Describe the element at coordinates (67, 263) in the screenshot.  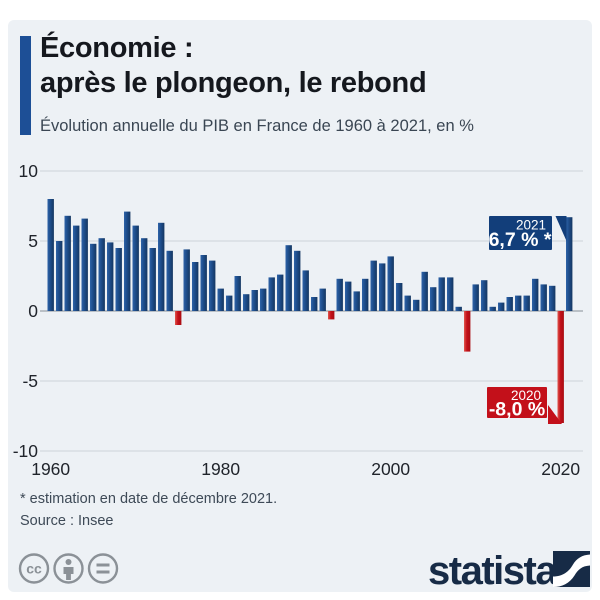
I see `bar-1962` at that location.